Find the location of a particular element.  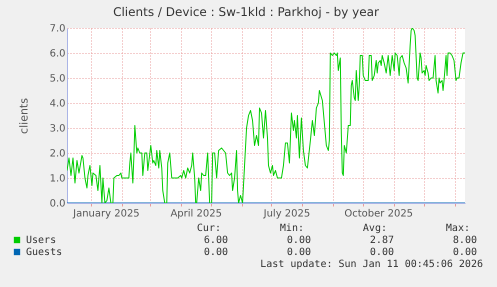

y-tick-label: 3.0 is located at coordinates (58, 129).